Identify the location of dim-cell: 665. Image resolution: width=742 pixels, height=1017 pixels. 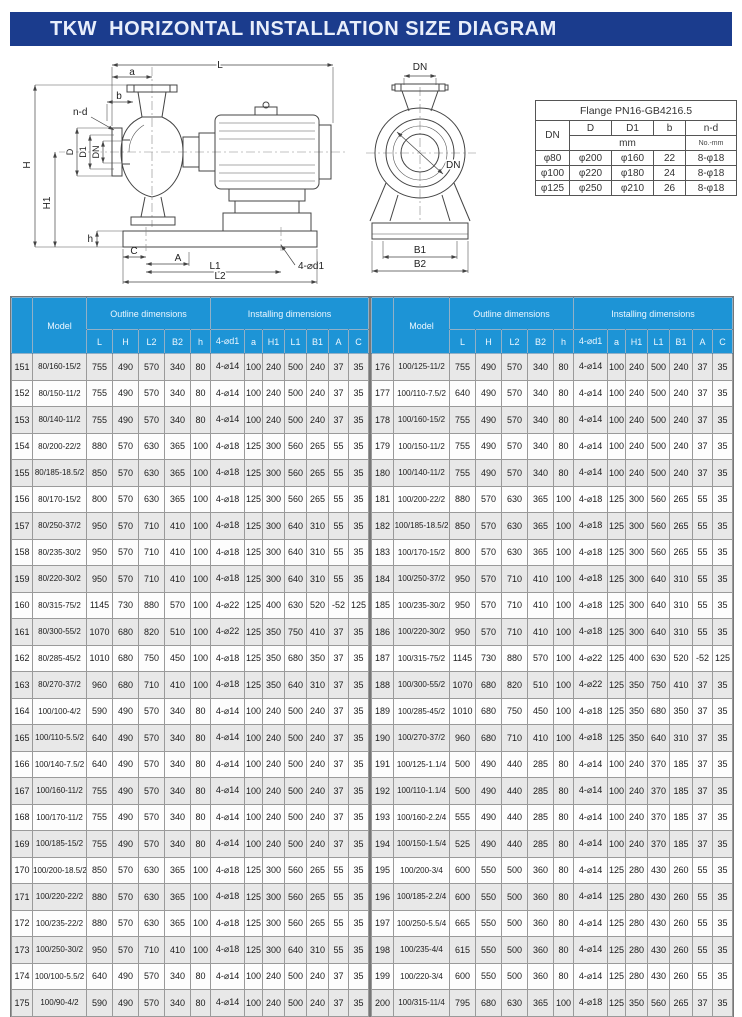
(462, 923).